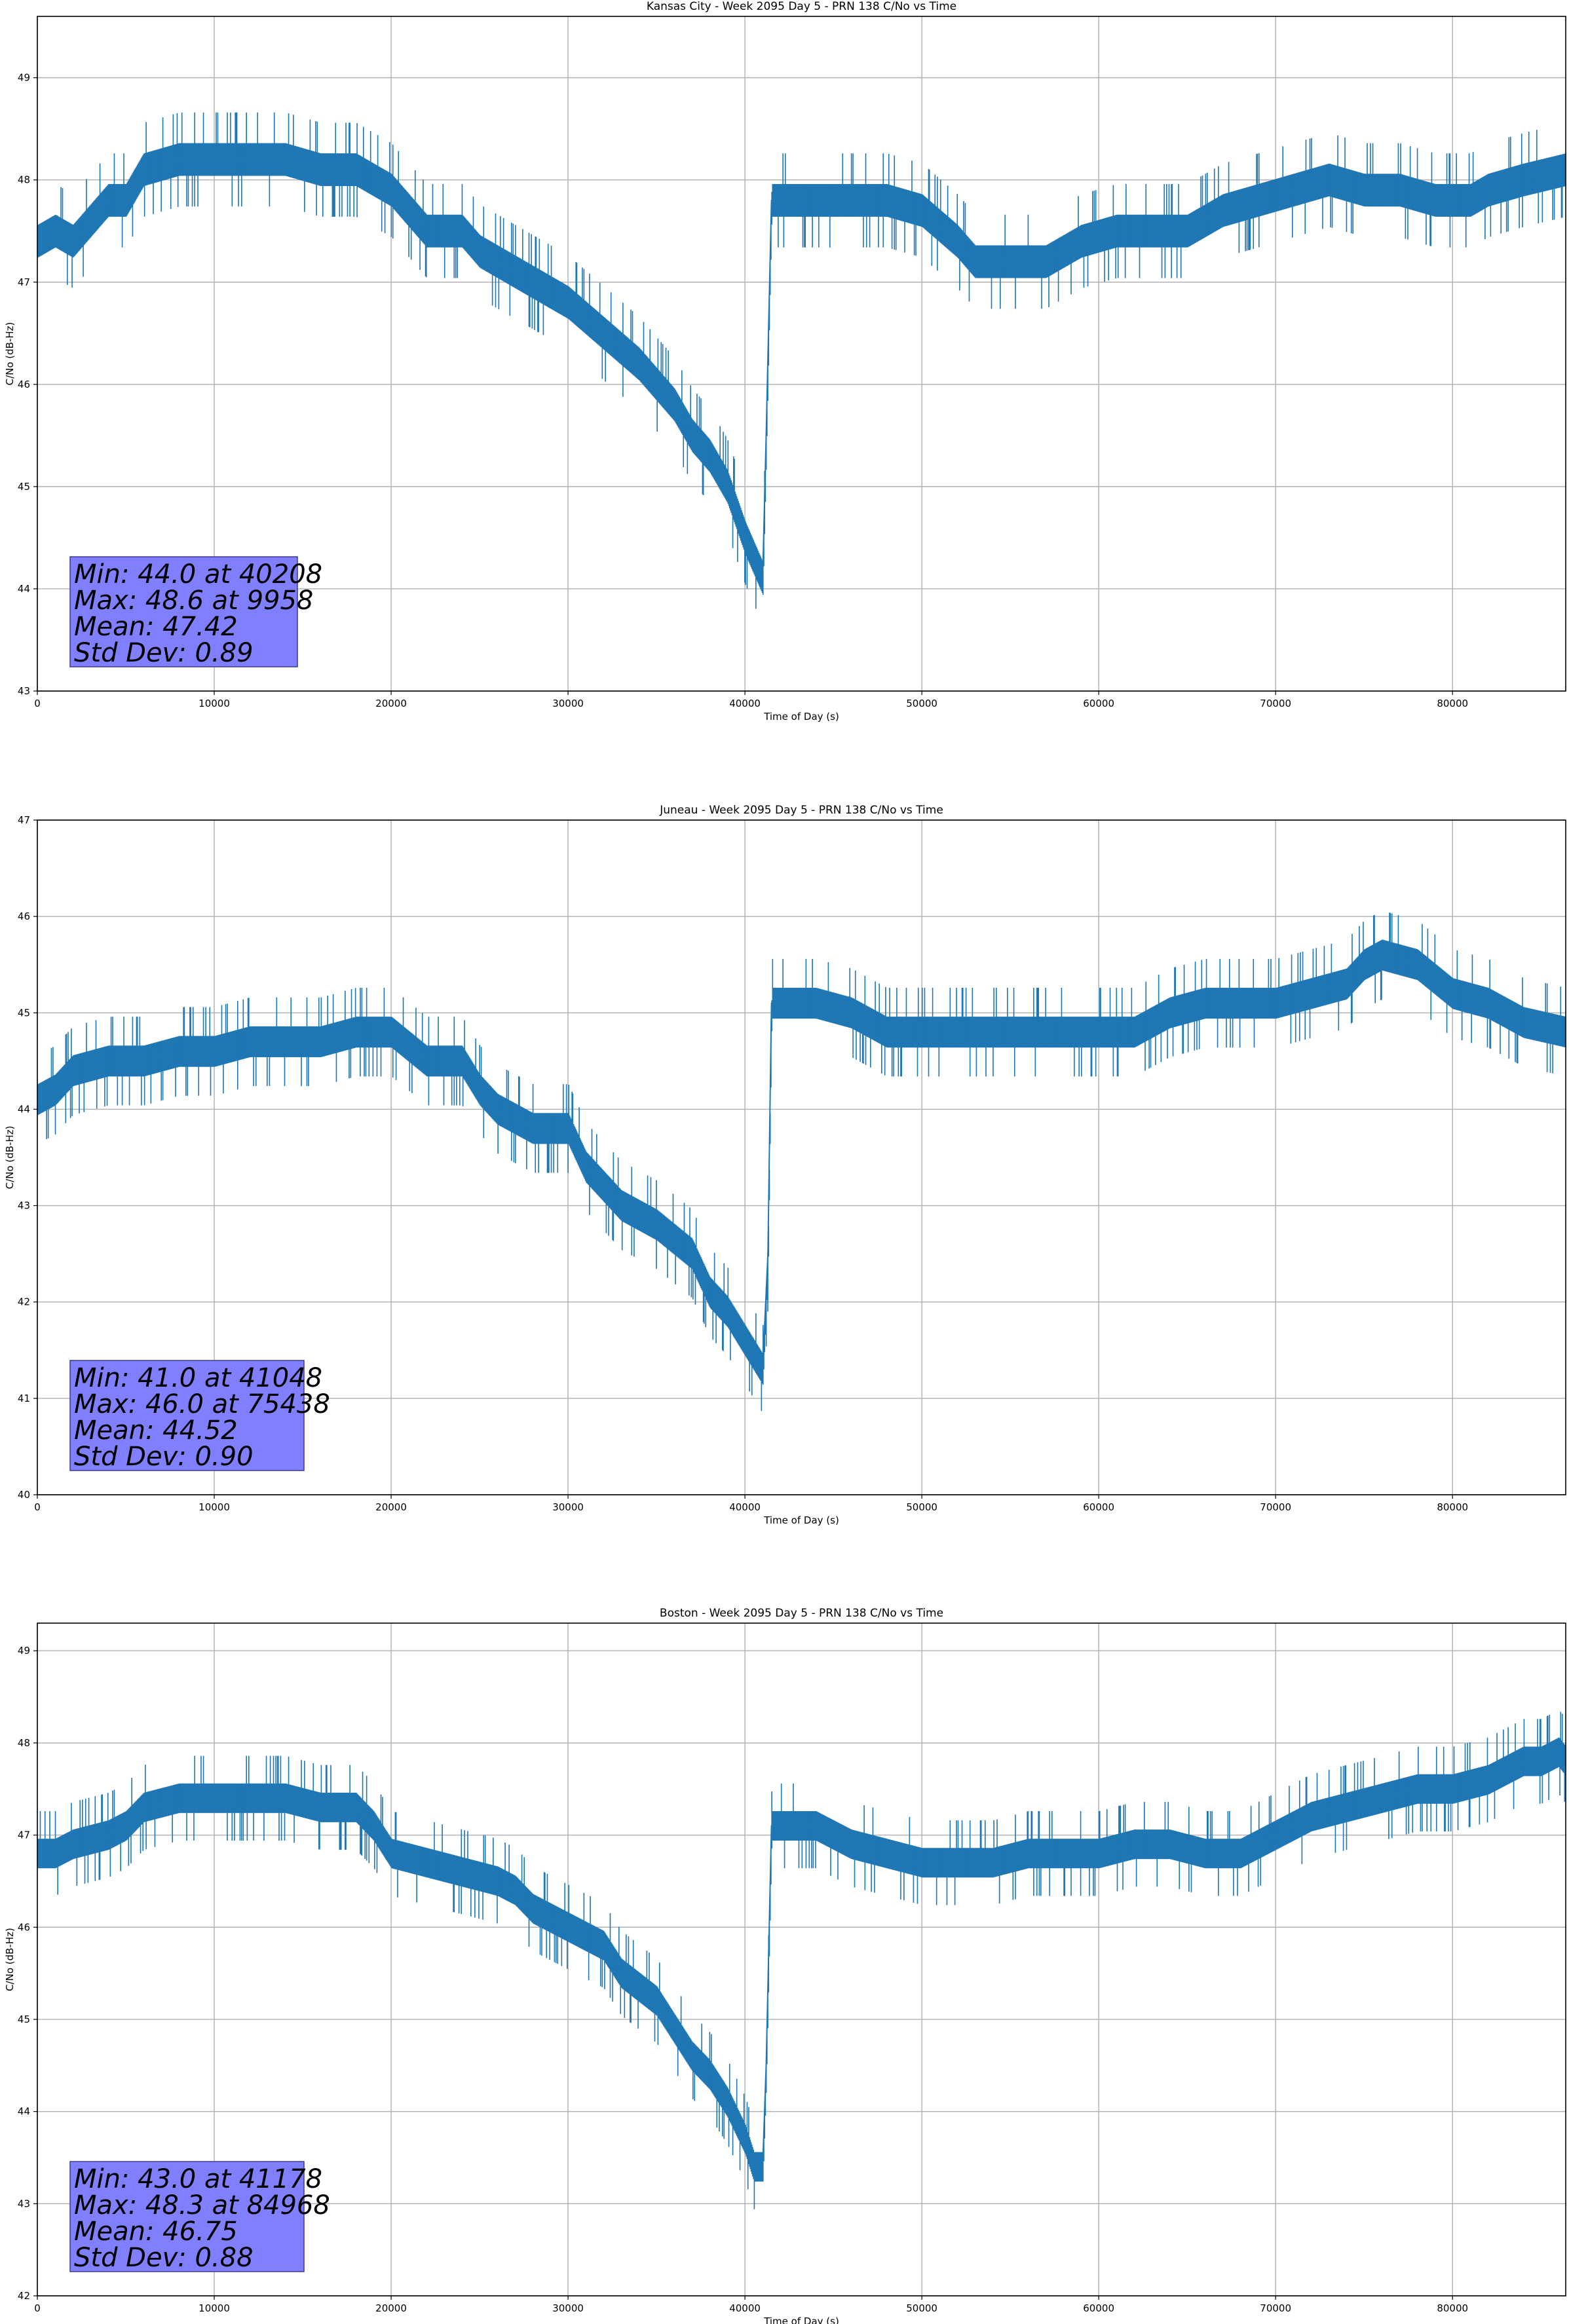 The image size is (1569, 2324). I want to click on x-tick-label: 10000, so click(214, 1507).